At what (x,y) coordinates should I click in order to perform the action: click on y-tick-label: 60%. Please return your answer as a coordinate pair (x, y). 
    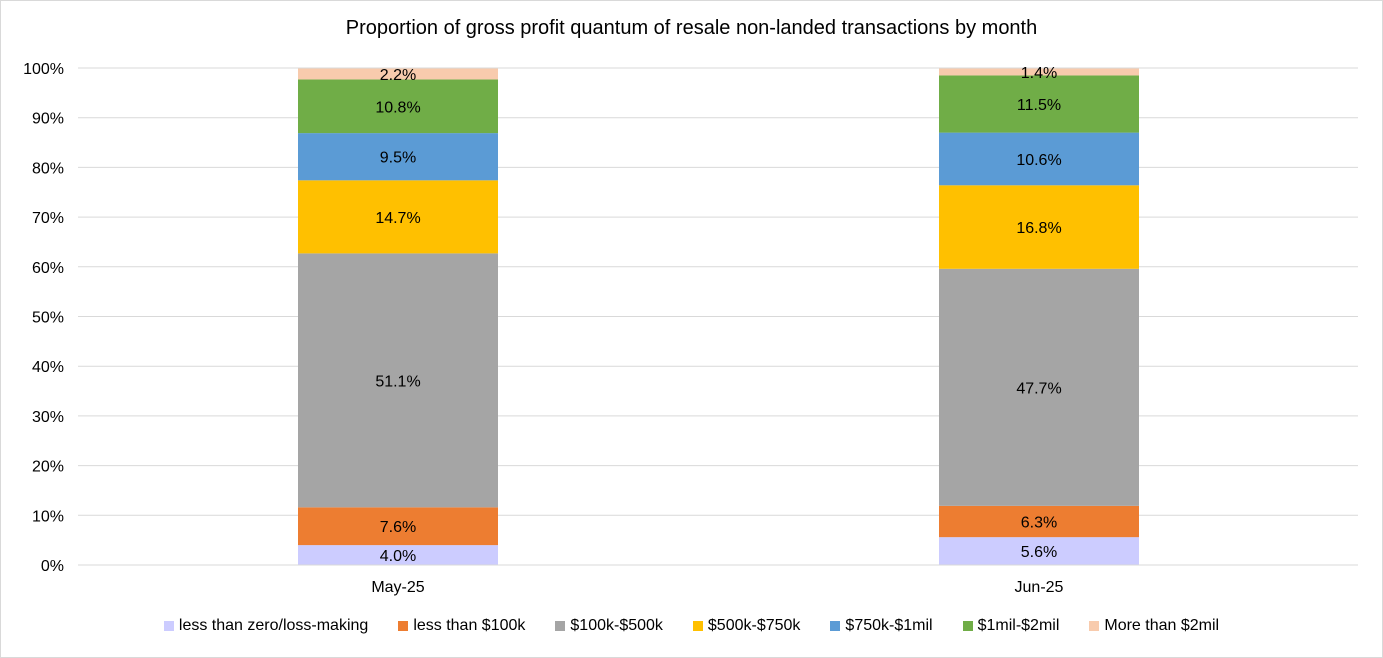
    Looking at the image, I should click on (48, 268).